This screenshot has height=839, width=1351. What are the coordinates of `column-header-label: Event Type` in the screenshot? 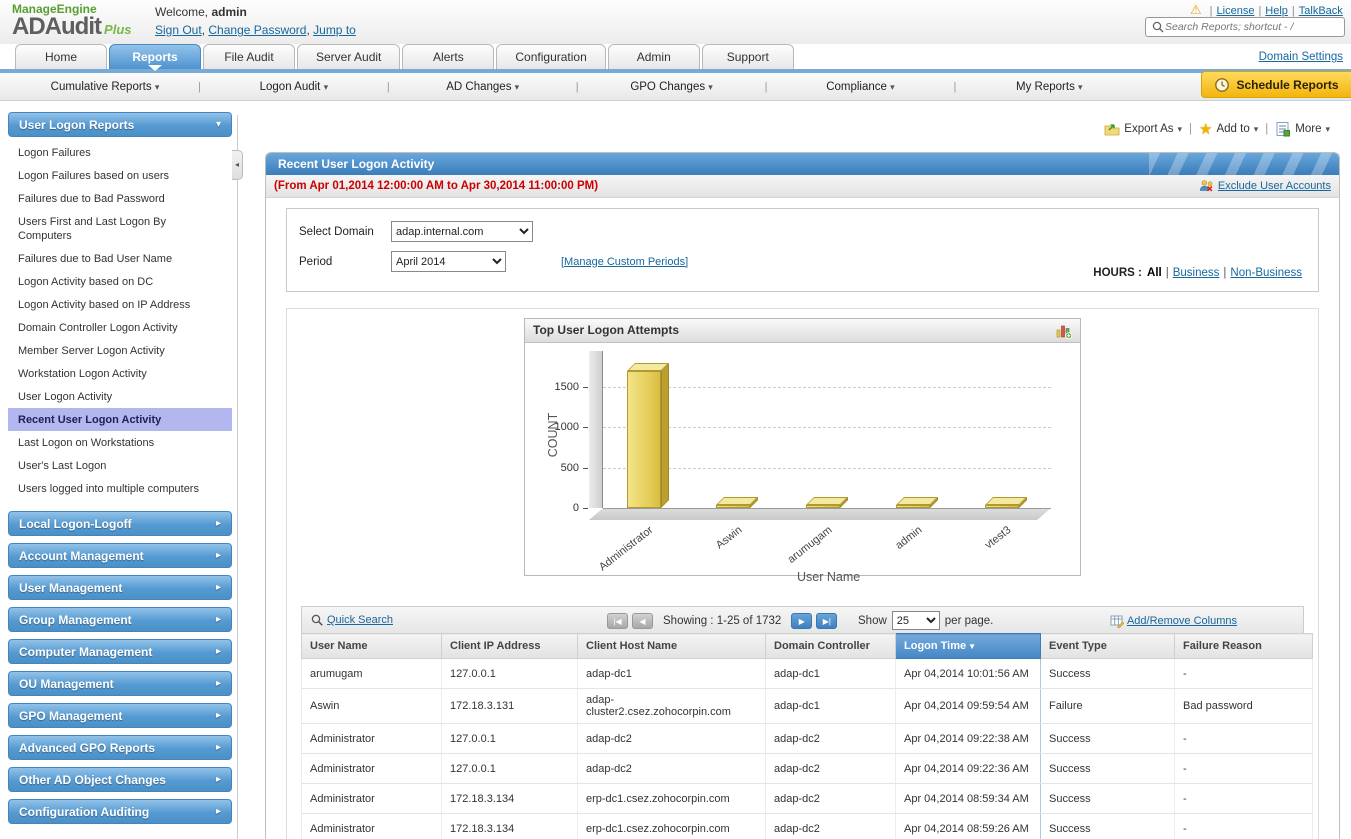 It's located at (1078, 646).